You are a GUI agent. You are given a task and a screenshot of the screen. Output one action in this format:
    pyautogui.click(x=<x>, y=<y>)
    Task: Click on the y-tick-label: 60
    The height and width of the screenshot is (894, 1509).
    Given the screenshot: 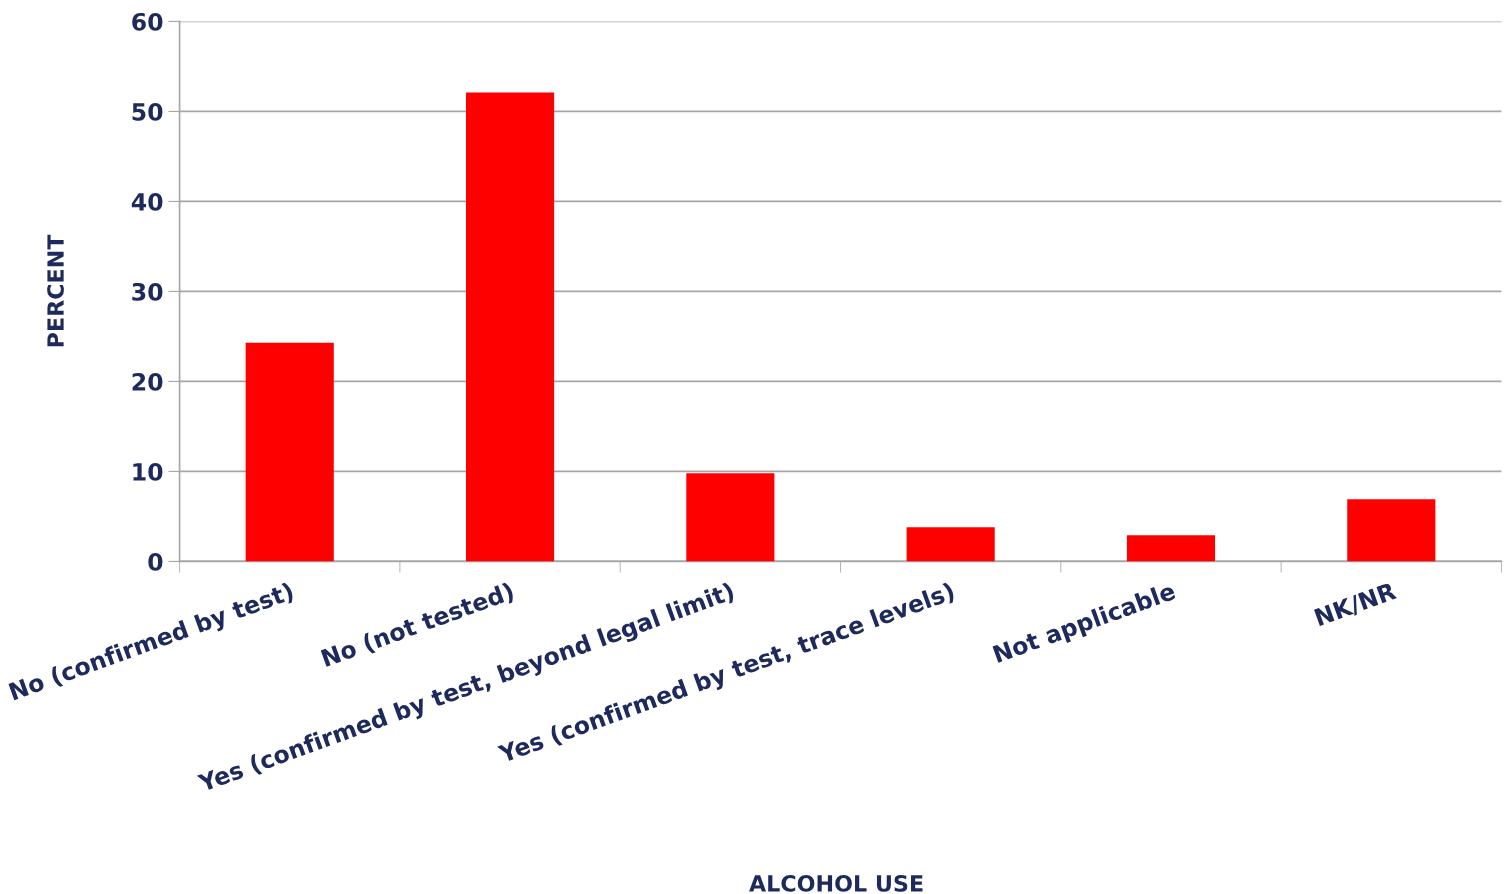 What is the action you would take?
    pyautogui.click(x=147, y=21)
    